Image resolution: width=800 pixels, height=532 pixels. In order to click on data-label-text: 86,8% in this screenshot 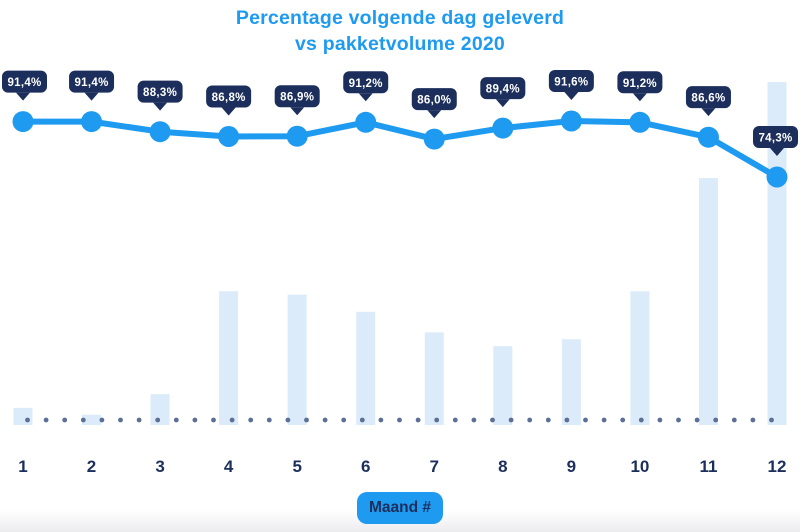, I will do `click(229, 98)`.